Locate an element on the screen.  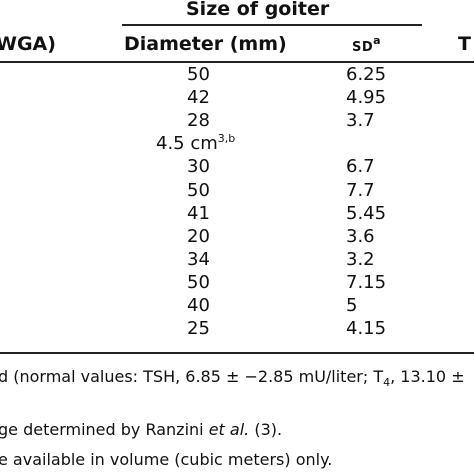
footnote-line2-text: ge determined by Ranzini is located at coordinates (104, 429).